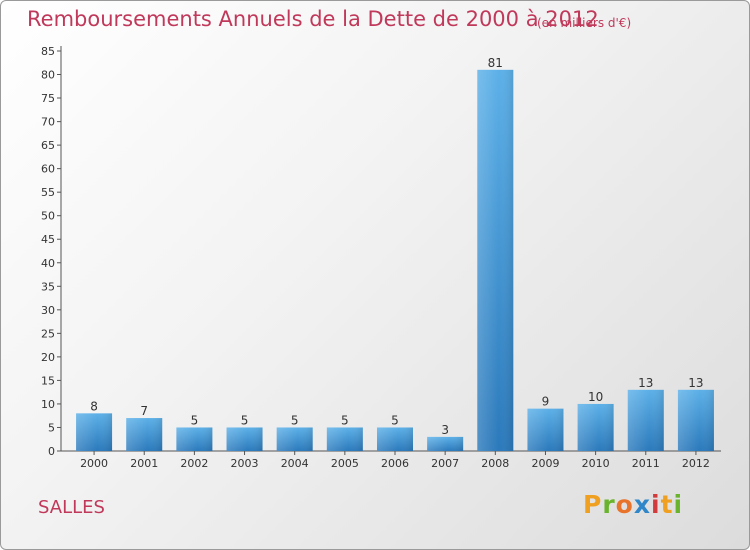  Describe the element at coordinates (667, 504) in the screenshot. I see `logo-letter: t` at that location.